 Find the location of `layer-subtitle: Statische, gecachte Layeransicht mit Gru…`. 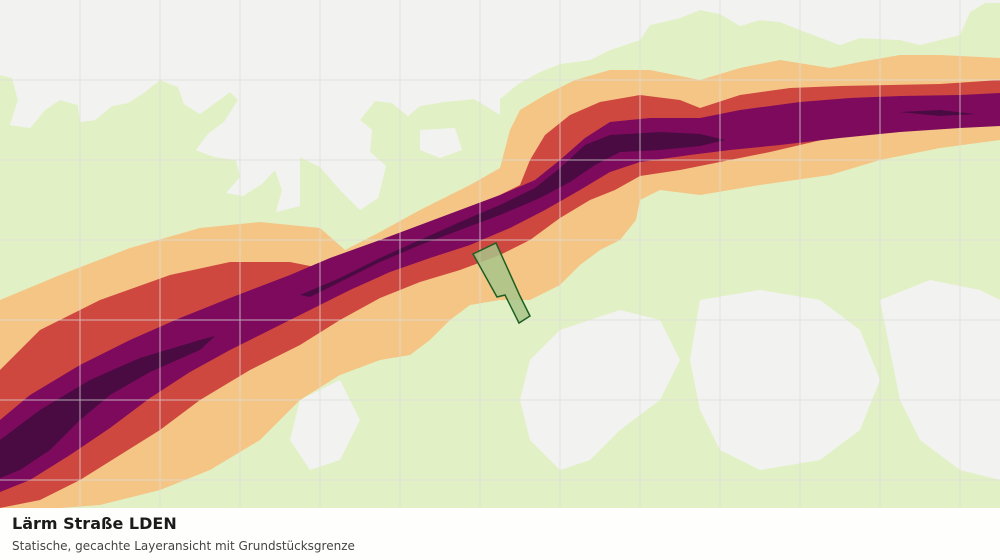

layer-subtitle: Statische, gecachte Layeransicht mit Gru… is located at coordinates (183, 546).